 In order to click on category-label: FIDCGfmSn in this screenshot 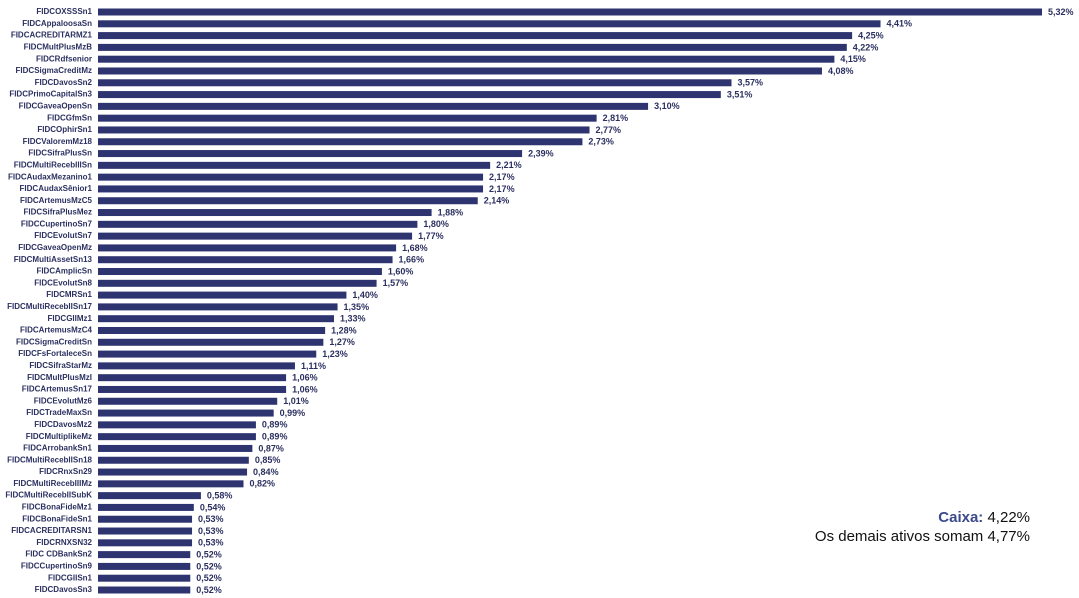, I will do `click(69, 117)`.